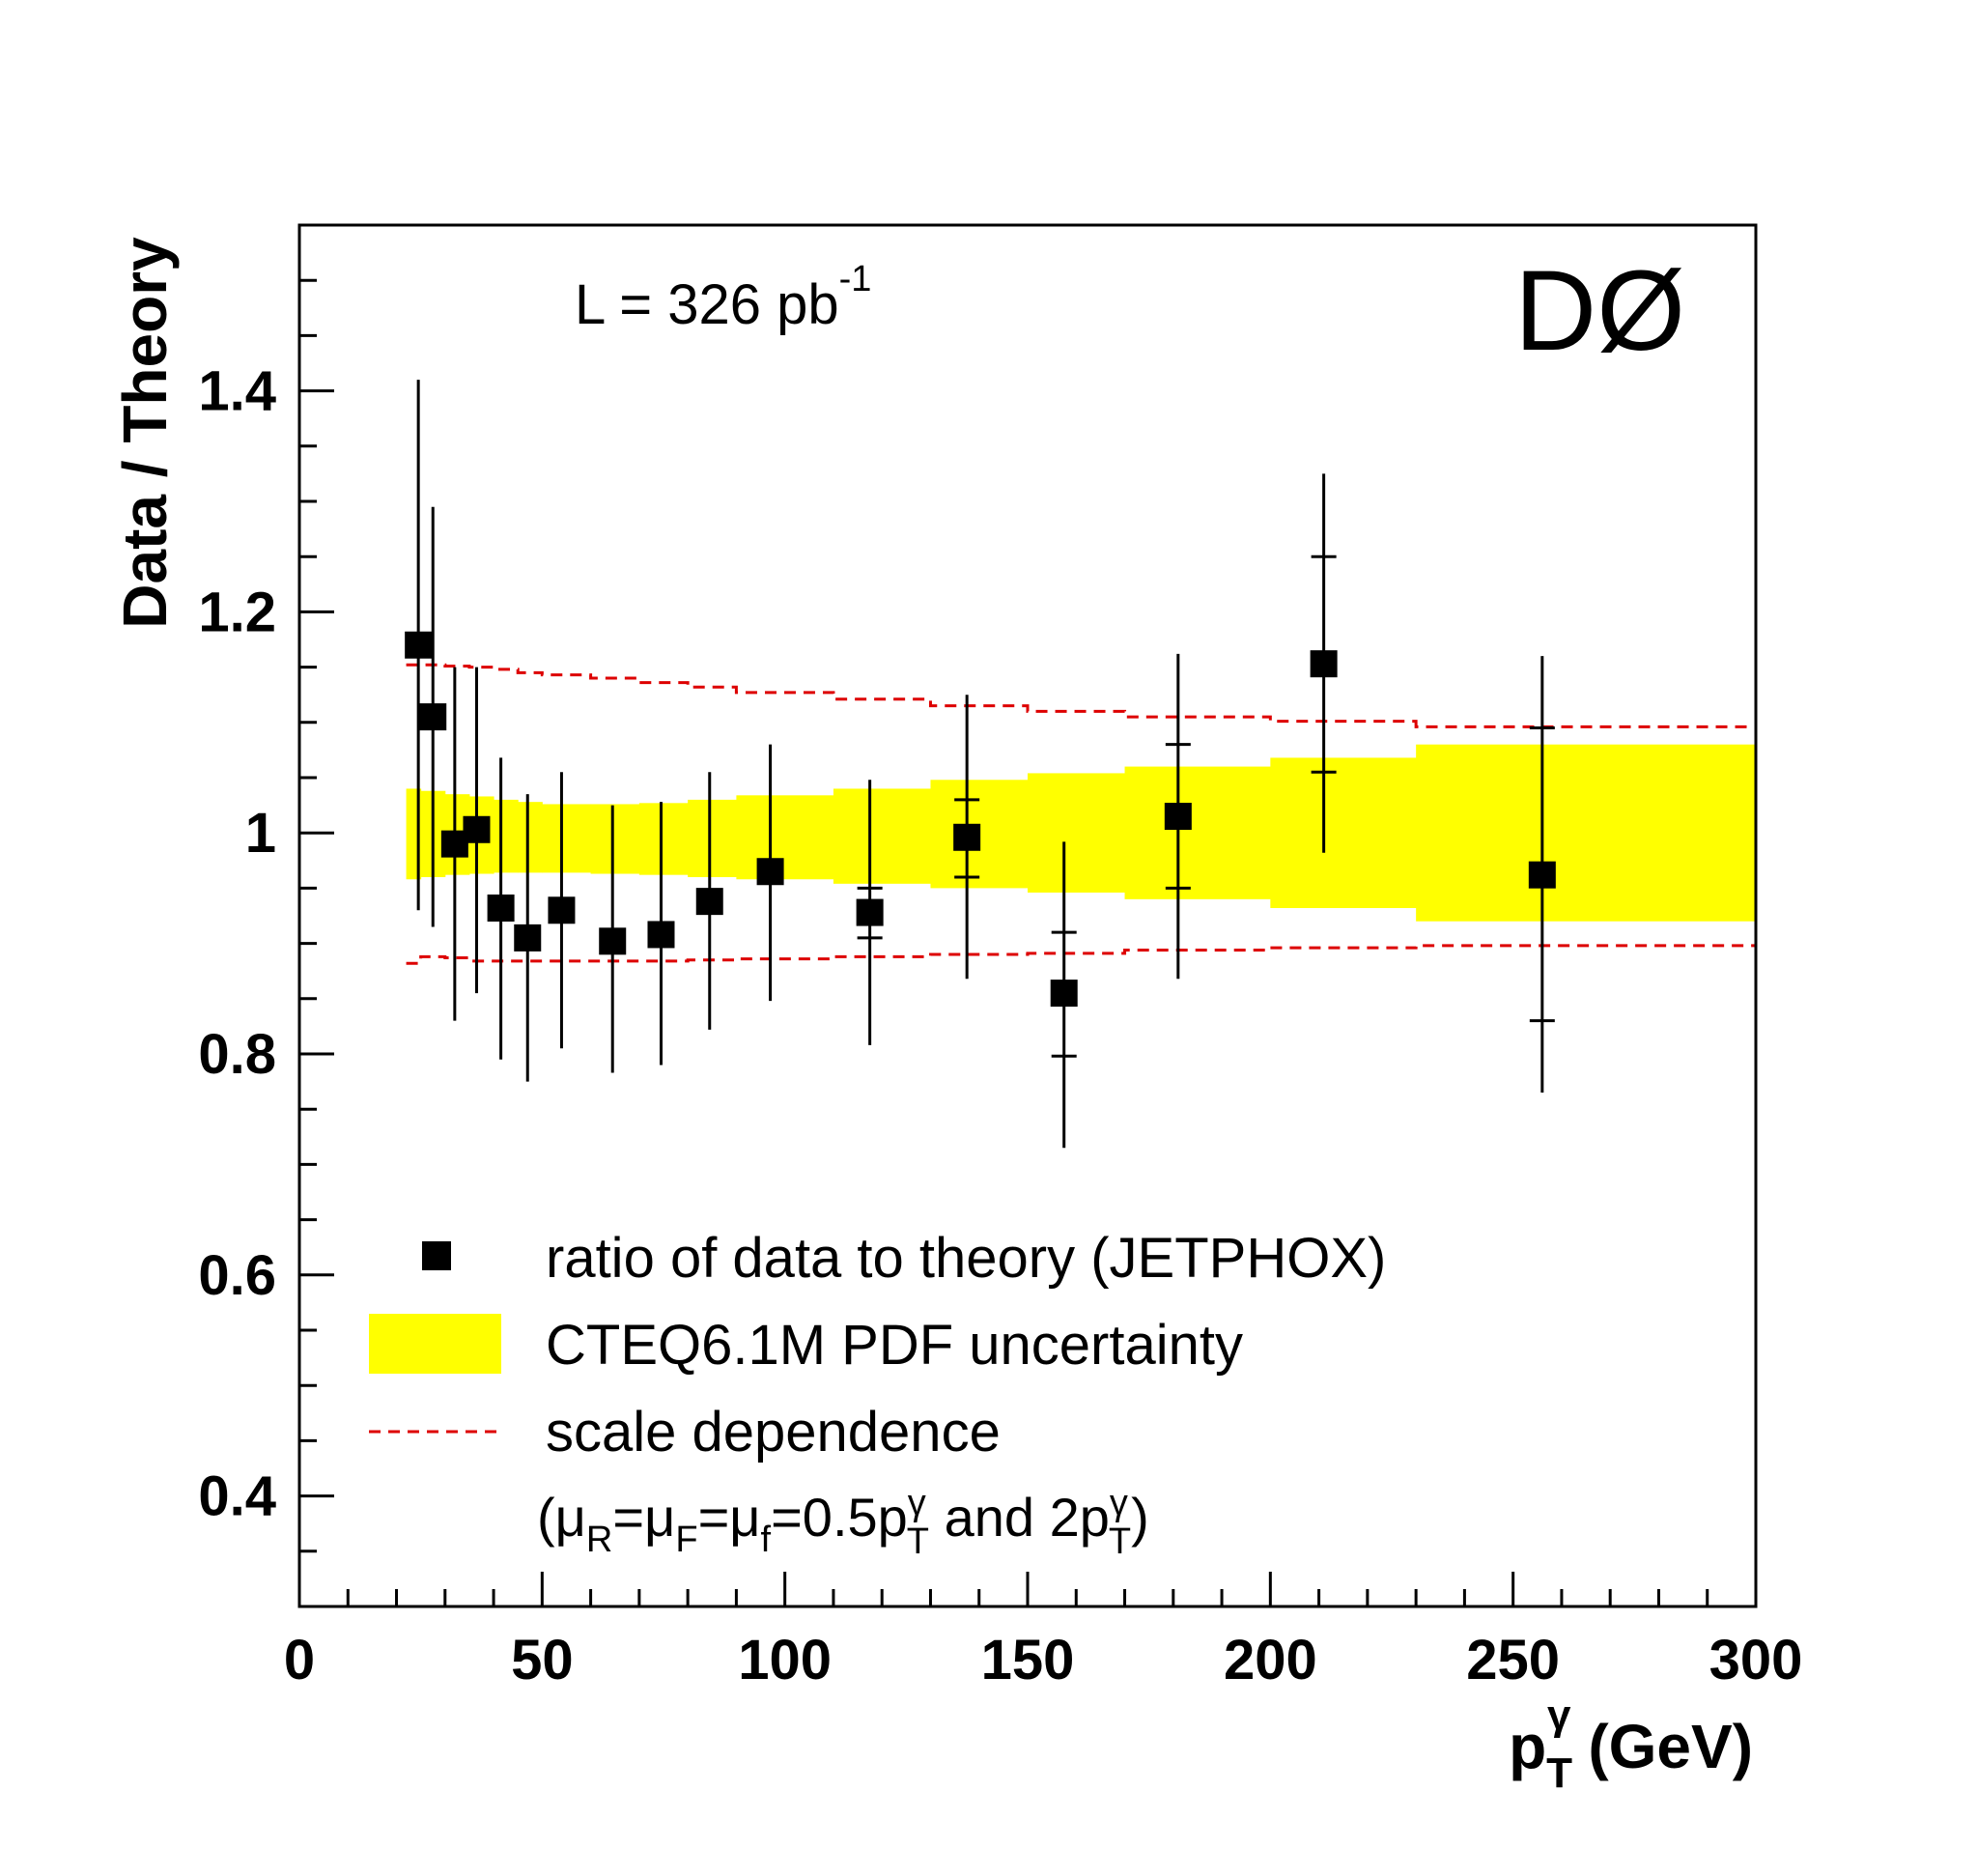  I want to click on y-tick-label: 0.4, so click(237, 1497).